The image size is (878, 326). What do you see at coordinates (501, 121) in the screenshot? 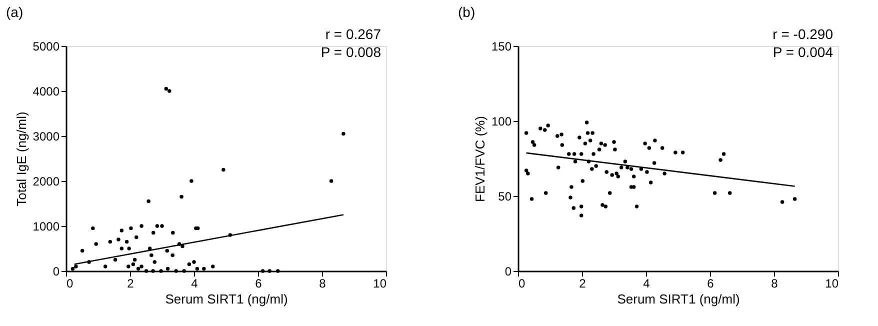
I see `y-tick-label: 100` at bounding box center [501, 121].